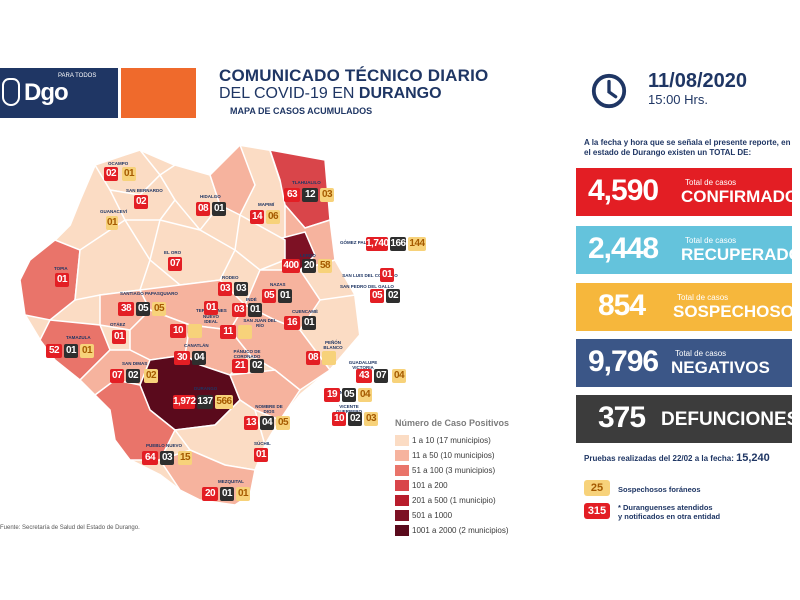 This screenshot has height=600, width=800. I want to click on positivos-badge: 20, so click(210, 494).